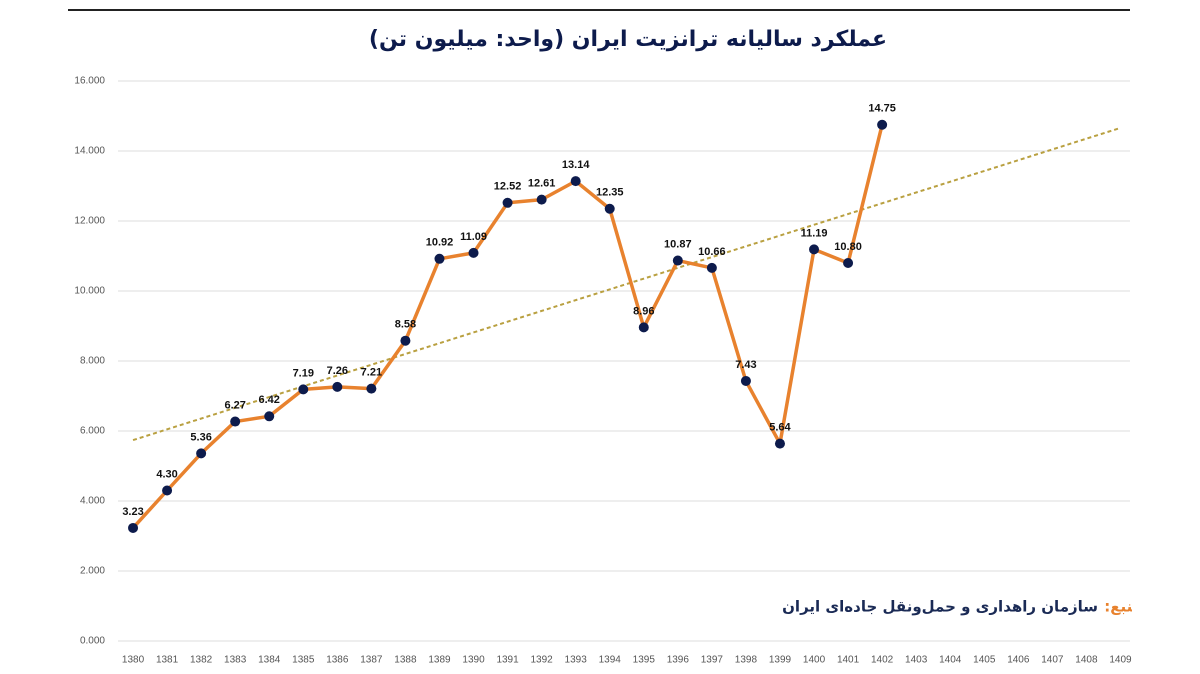 Image resolution: width=1200 pixels, height=674 pixels. What do you see at coordinates (92, 501) in the screenshot?
I see `y-tick-label: 4.000` at bounding box center [92, 501].